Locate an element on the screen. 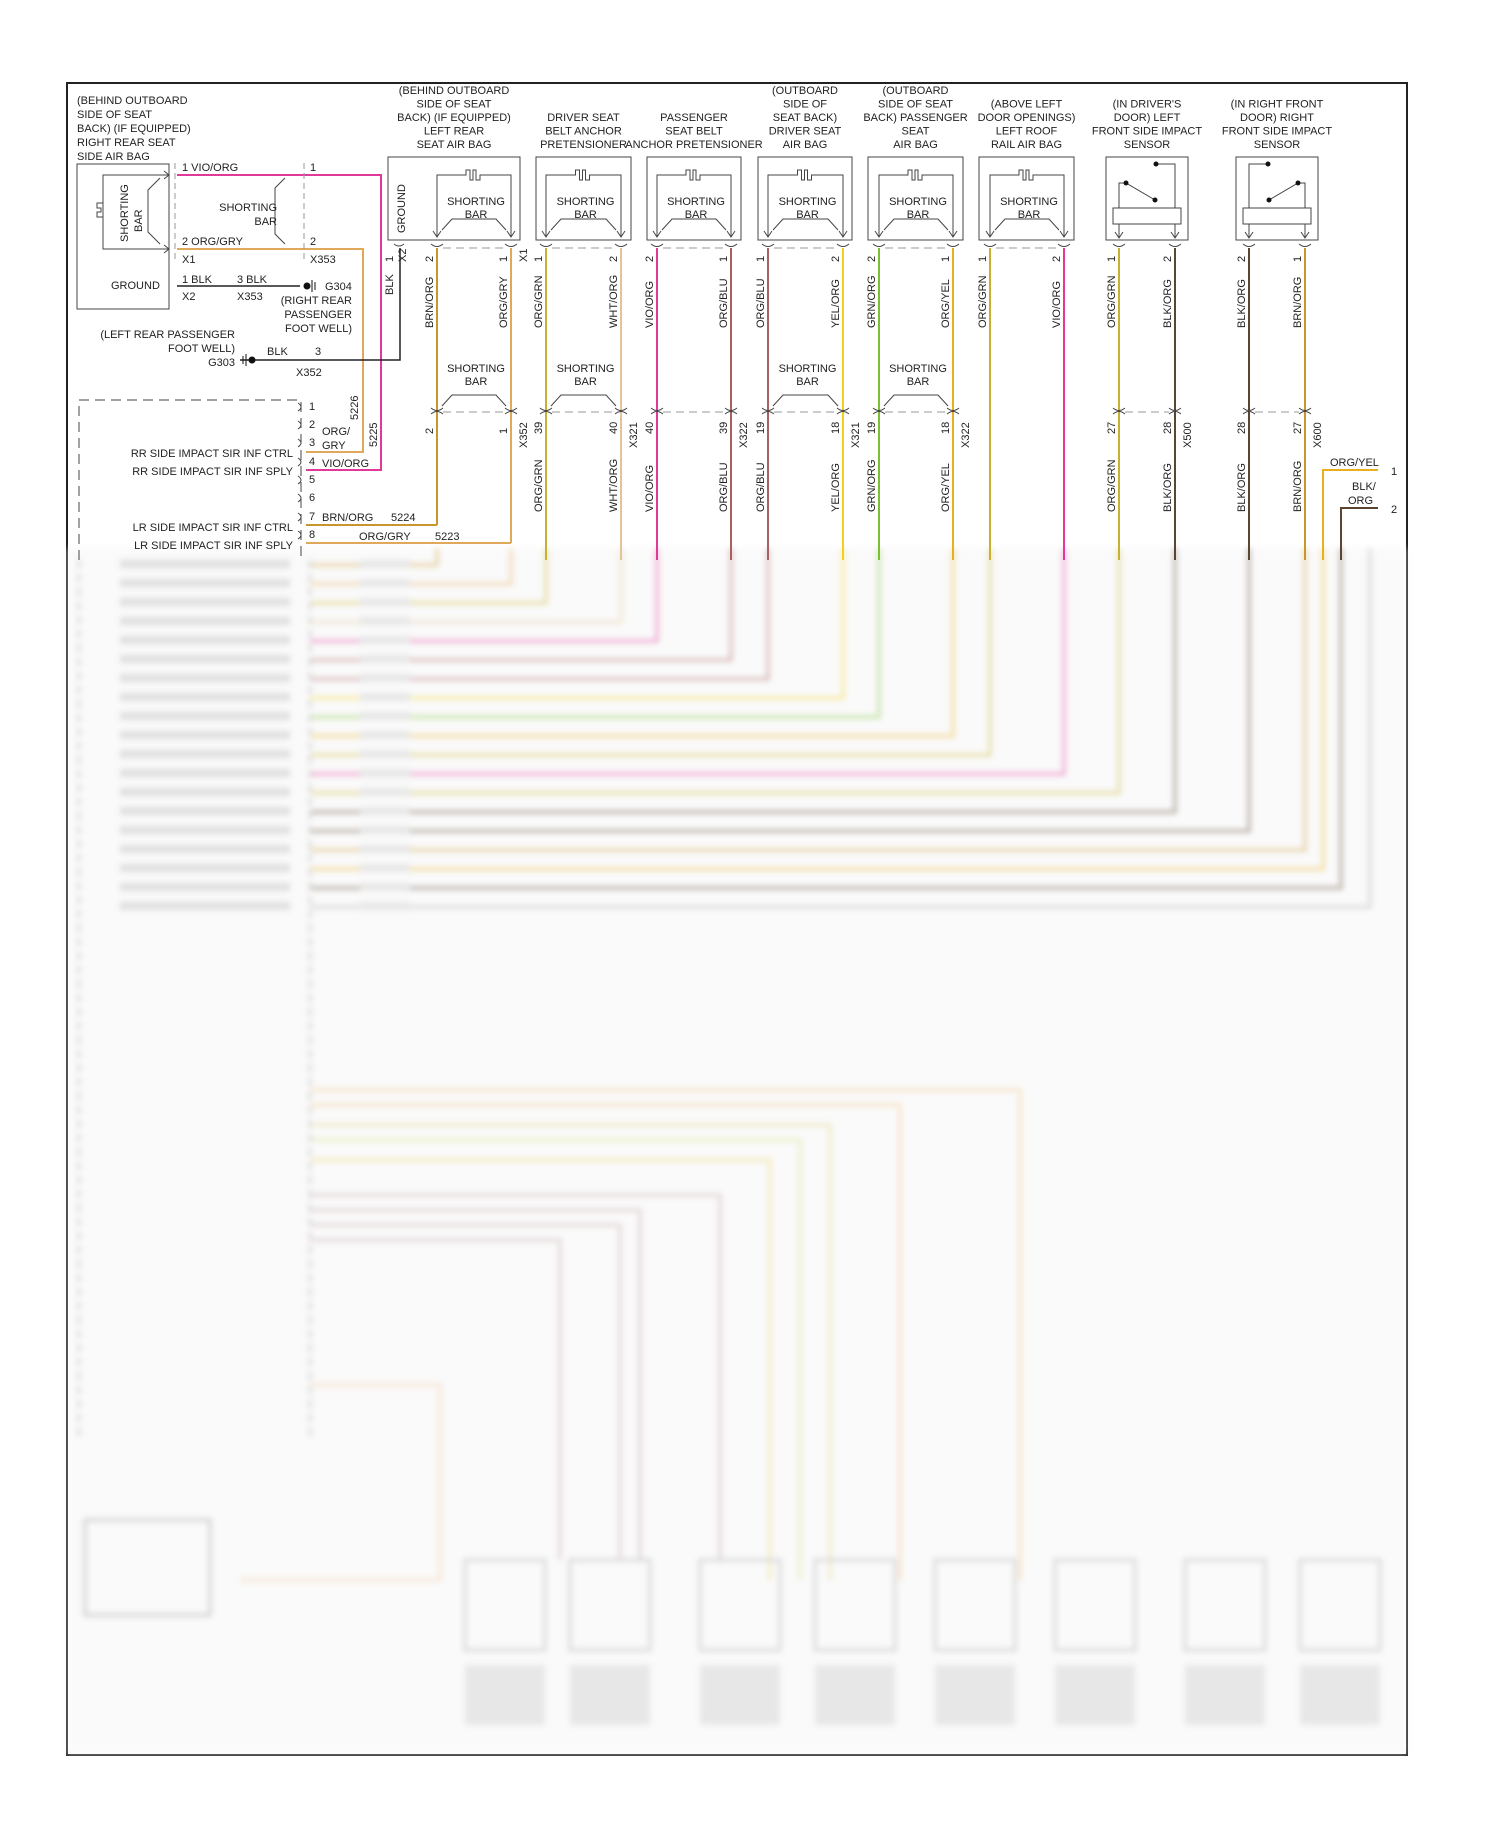 The width and height of the screenshot is (1500, 1828). component-title-line: SEAT is located at coordinates (916, 132).